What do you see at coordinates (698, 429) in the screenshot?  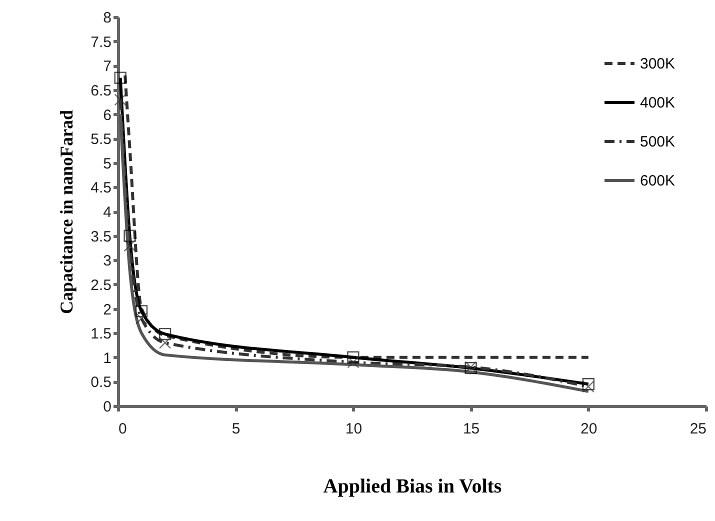 I see `x-tick-label: 25` at bounding box center [698, 429].